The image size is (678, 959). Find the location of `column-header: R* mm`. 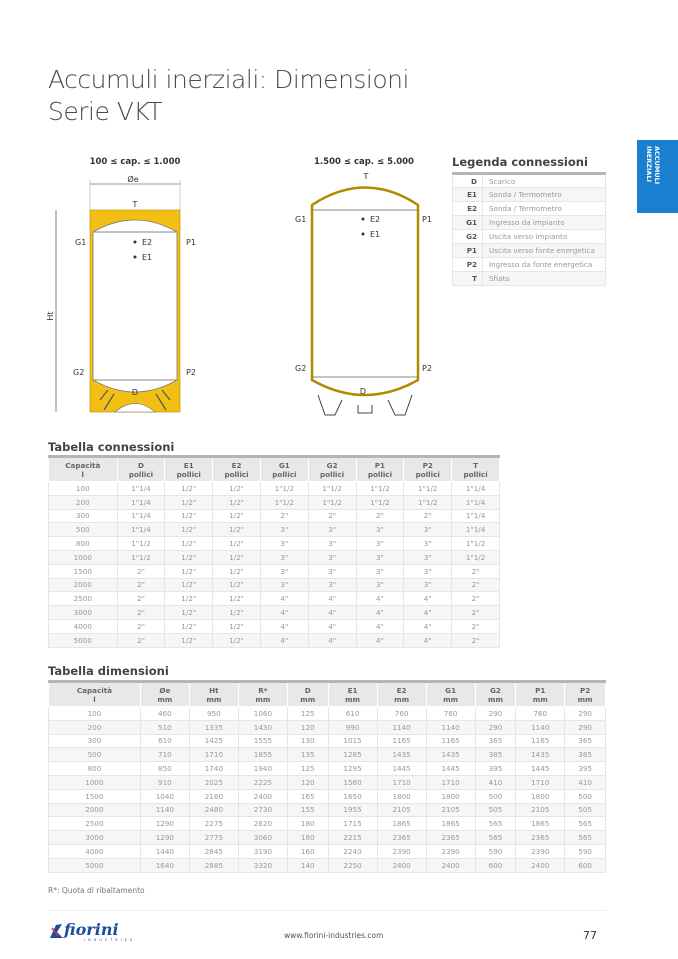

column-header: R* mm is located at coordinates (262, 694).